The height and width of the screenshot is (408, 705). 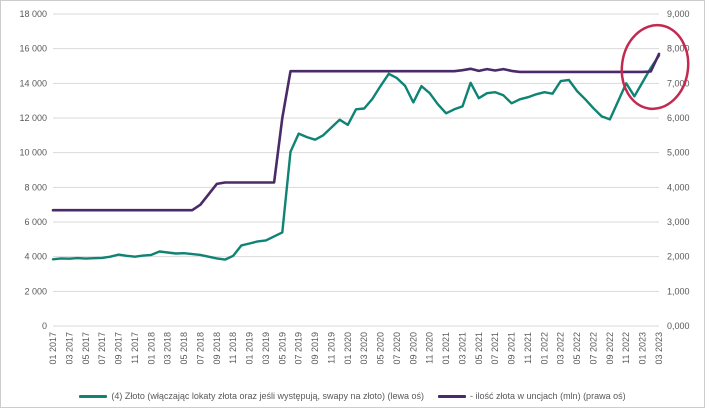 I want to click on y-axis-label-left: 6 000, so click(x=35, y=222).